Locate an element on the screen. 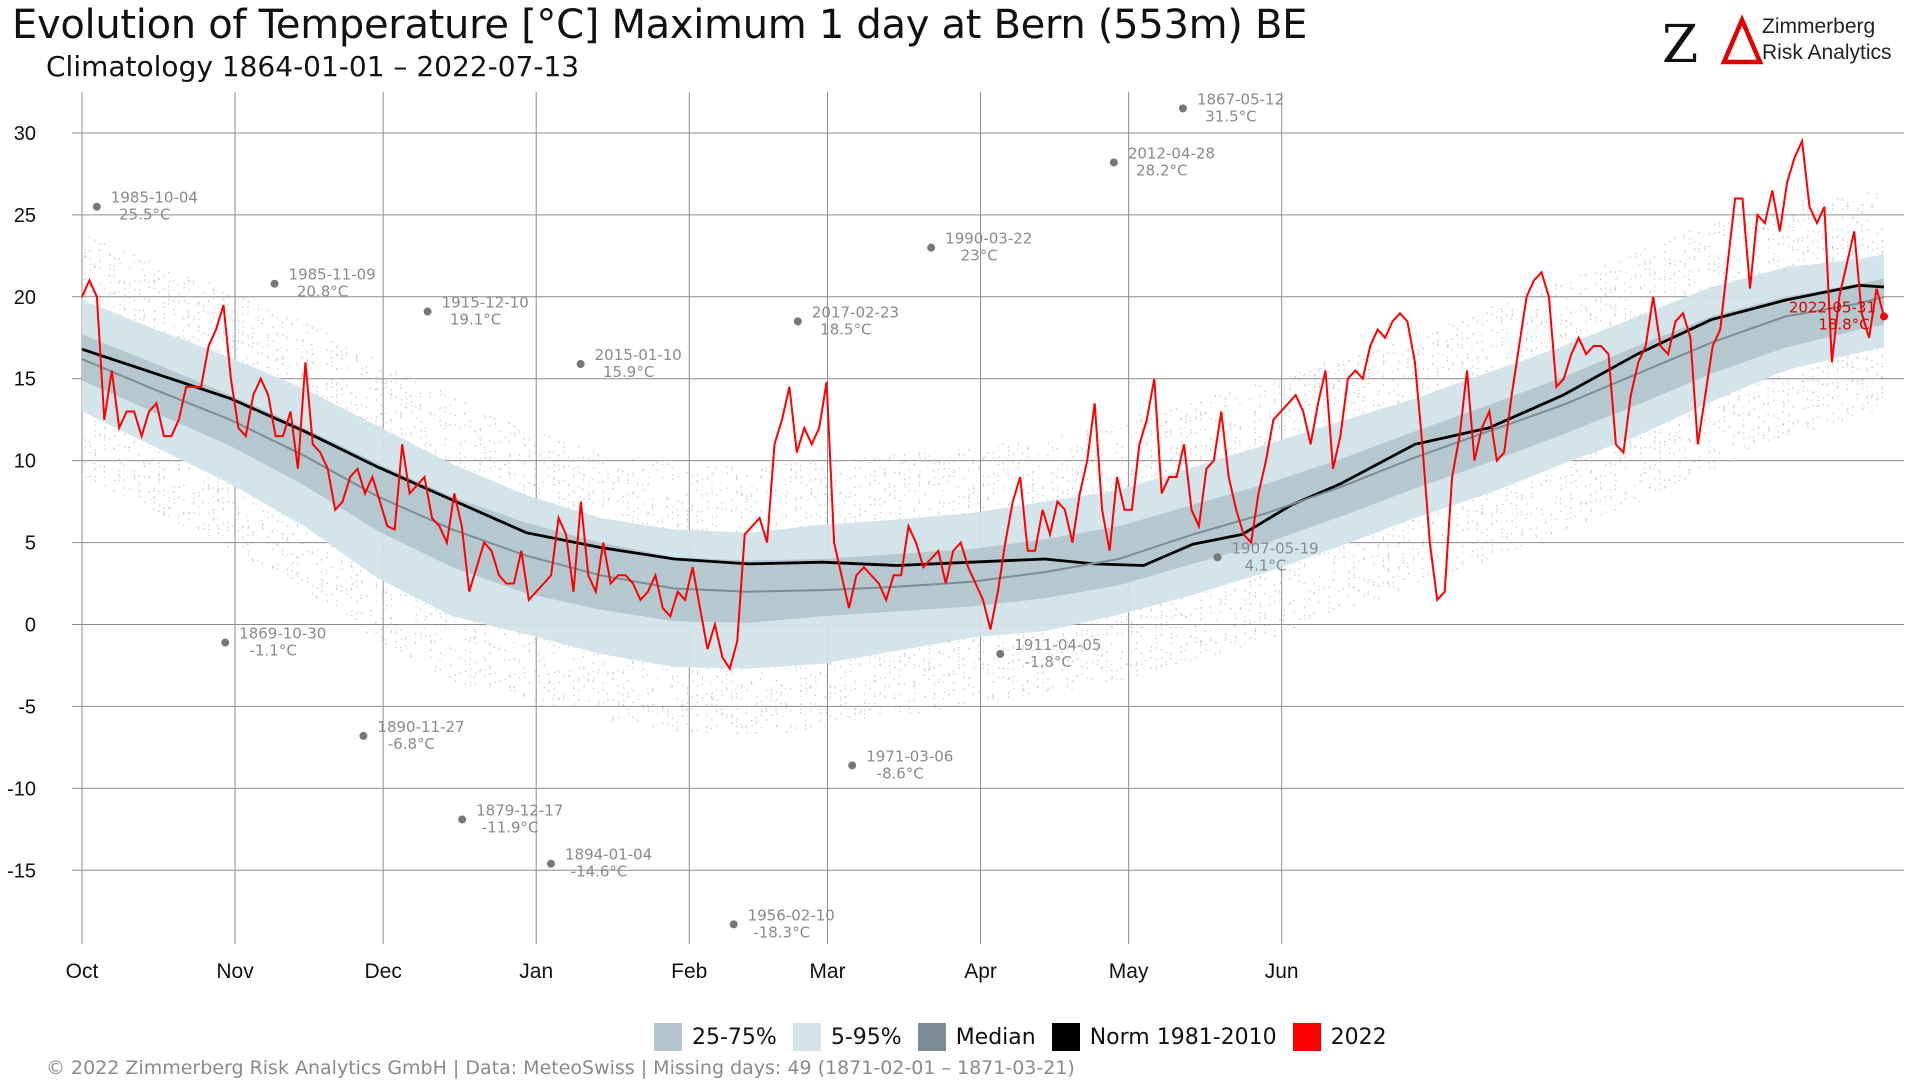 This screenshot has width=1920, height=1080. record-value: 19.1°C is located at coordinates (475, 320).